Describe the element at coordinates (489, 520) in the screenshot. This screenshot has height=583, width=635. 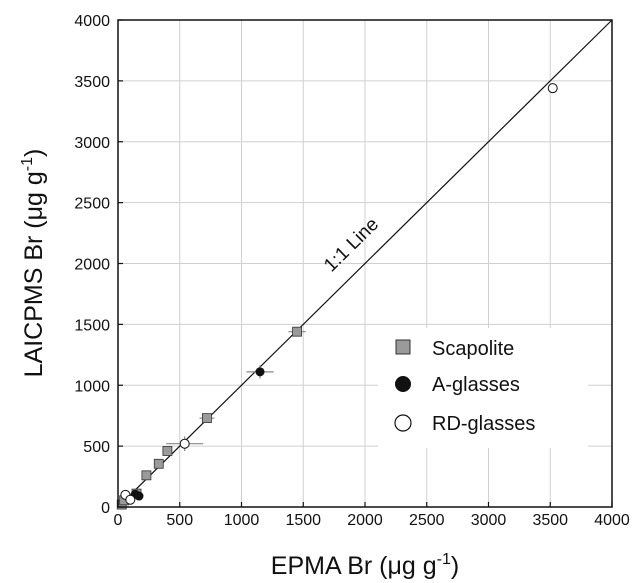
I see `x-tick-label: 3000` at that location.